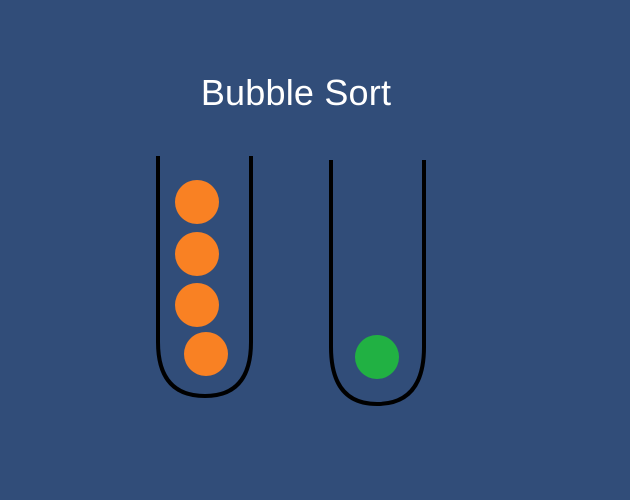 The height and width of the screenshot is (500, 630). I want to click on green-ball, so click(377, 357).